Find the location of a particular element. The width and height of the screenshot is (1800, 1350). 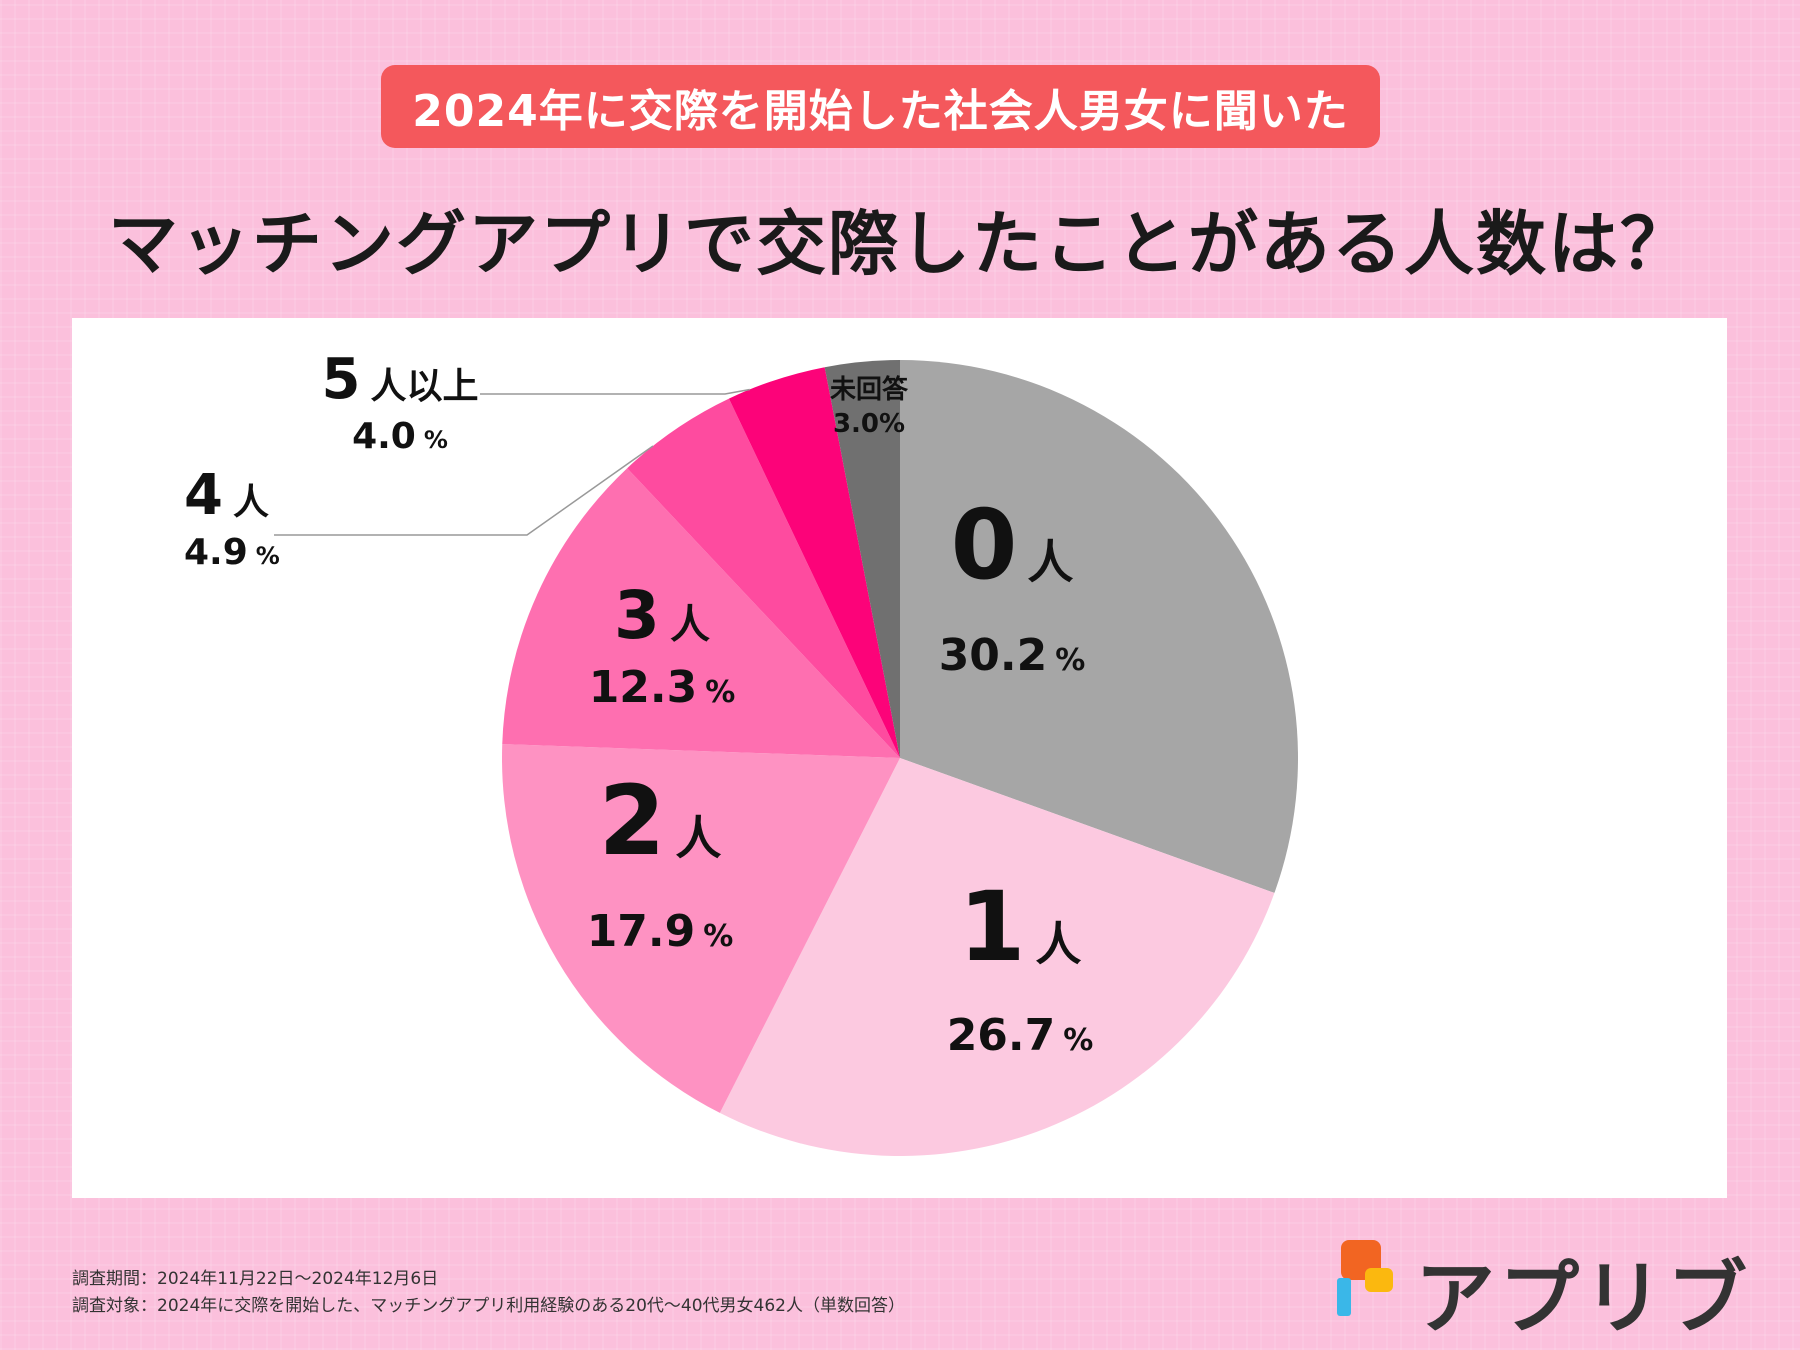

label-5人以上-value: 4.0% is located at coordinates (400, 436).